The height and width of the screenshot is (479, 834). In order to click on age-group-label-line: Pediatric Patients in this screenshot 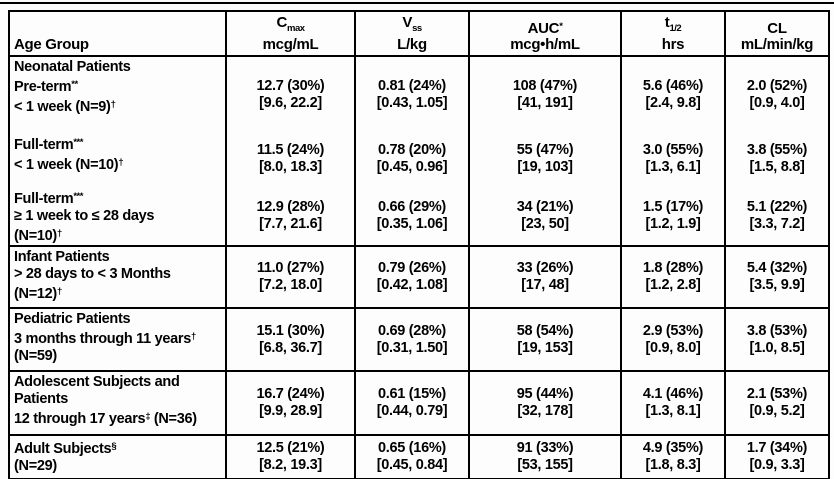, I will do `click(72, 319)`.